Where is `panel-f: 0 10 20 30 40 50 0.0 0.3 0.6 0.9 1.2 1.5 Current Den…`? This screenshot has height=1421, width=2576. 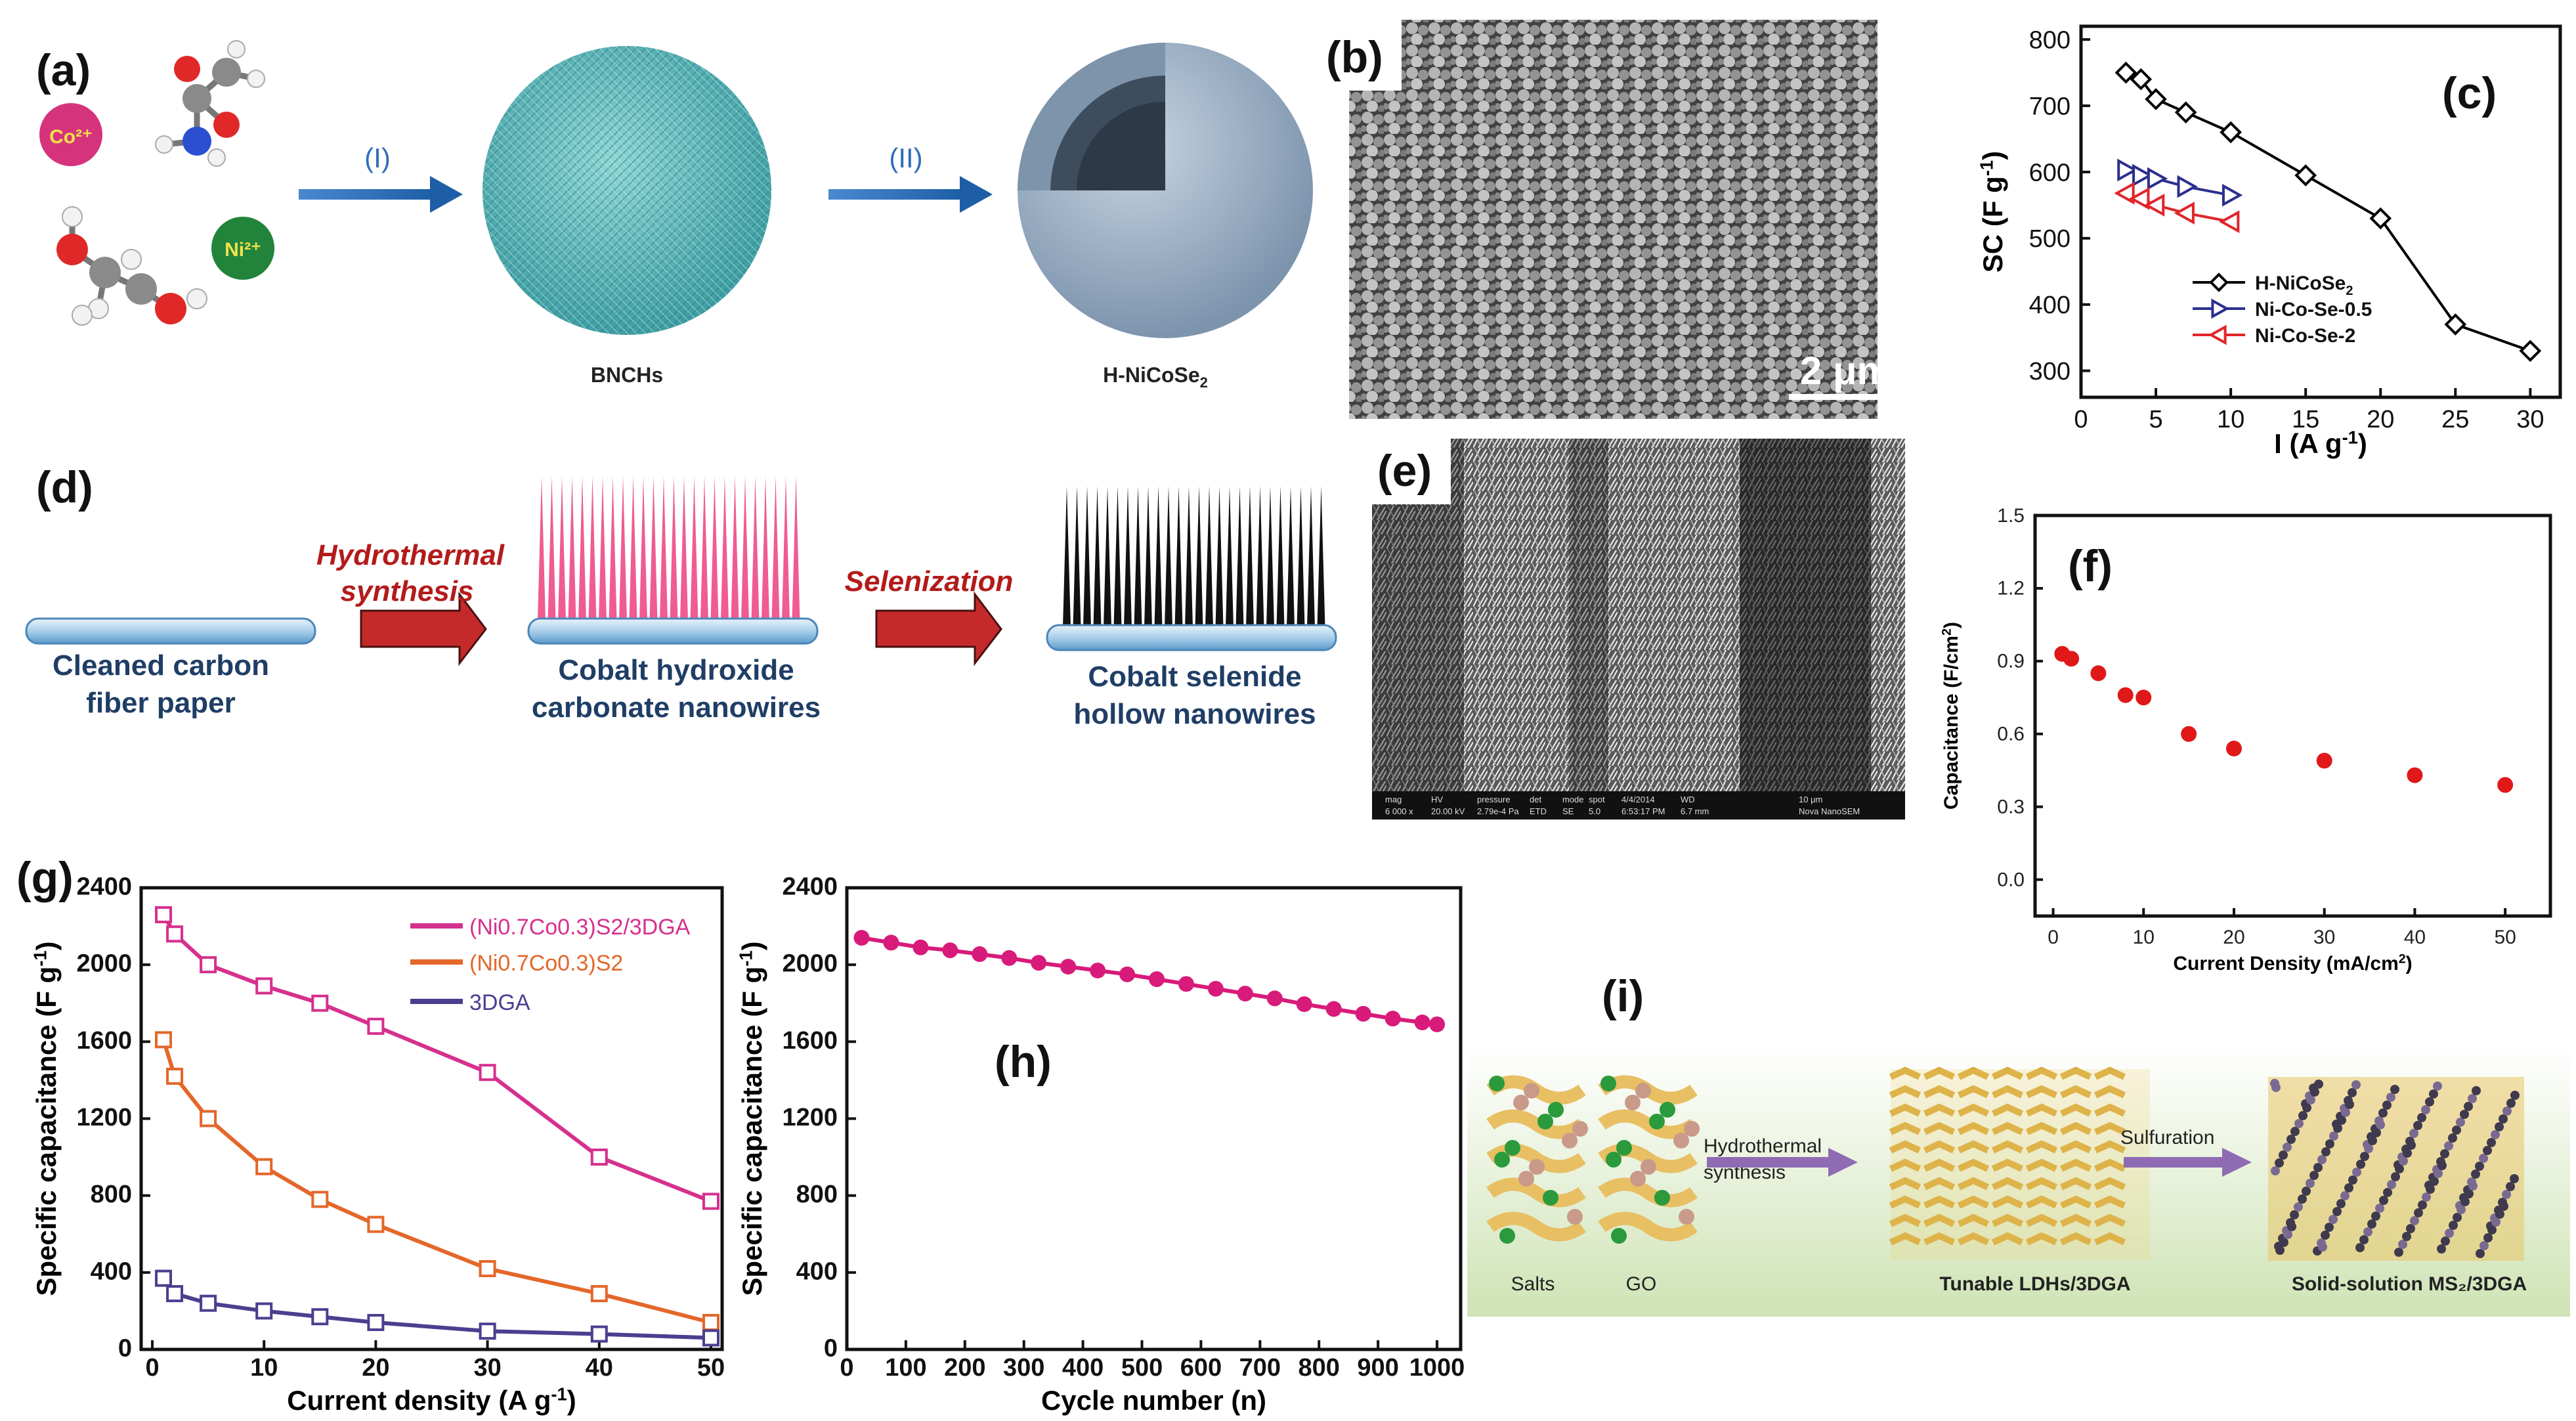
panel-f: 0 10 20 30 40 50 0.0 0.3 0.6 0.9 1.2 1.5 Current Den… is located at coordinates (2246, 739).